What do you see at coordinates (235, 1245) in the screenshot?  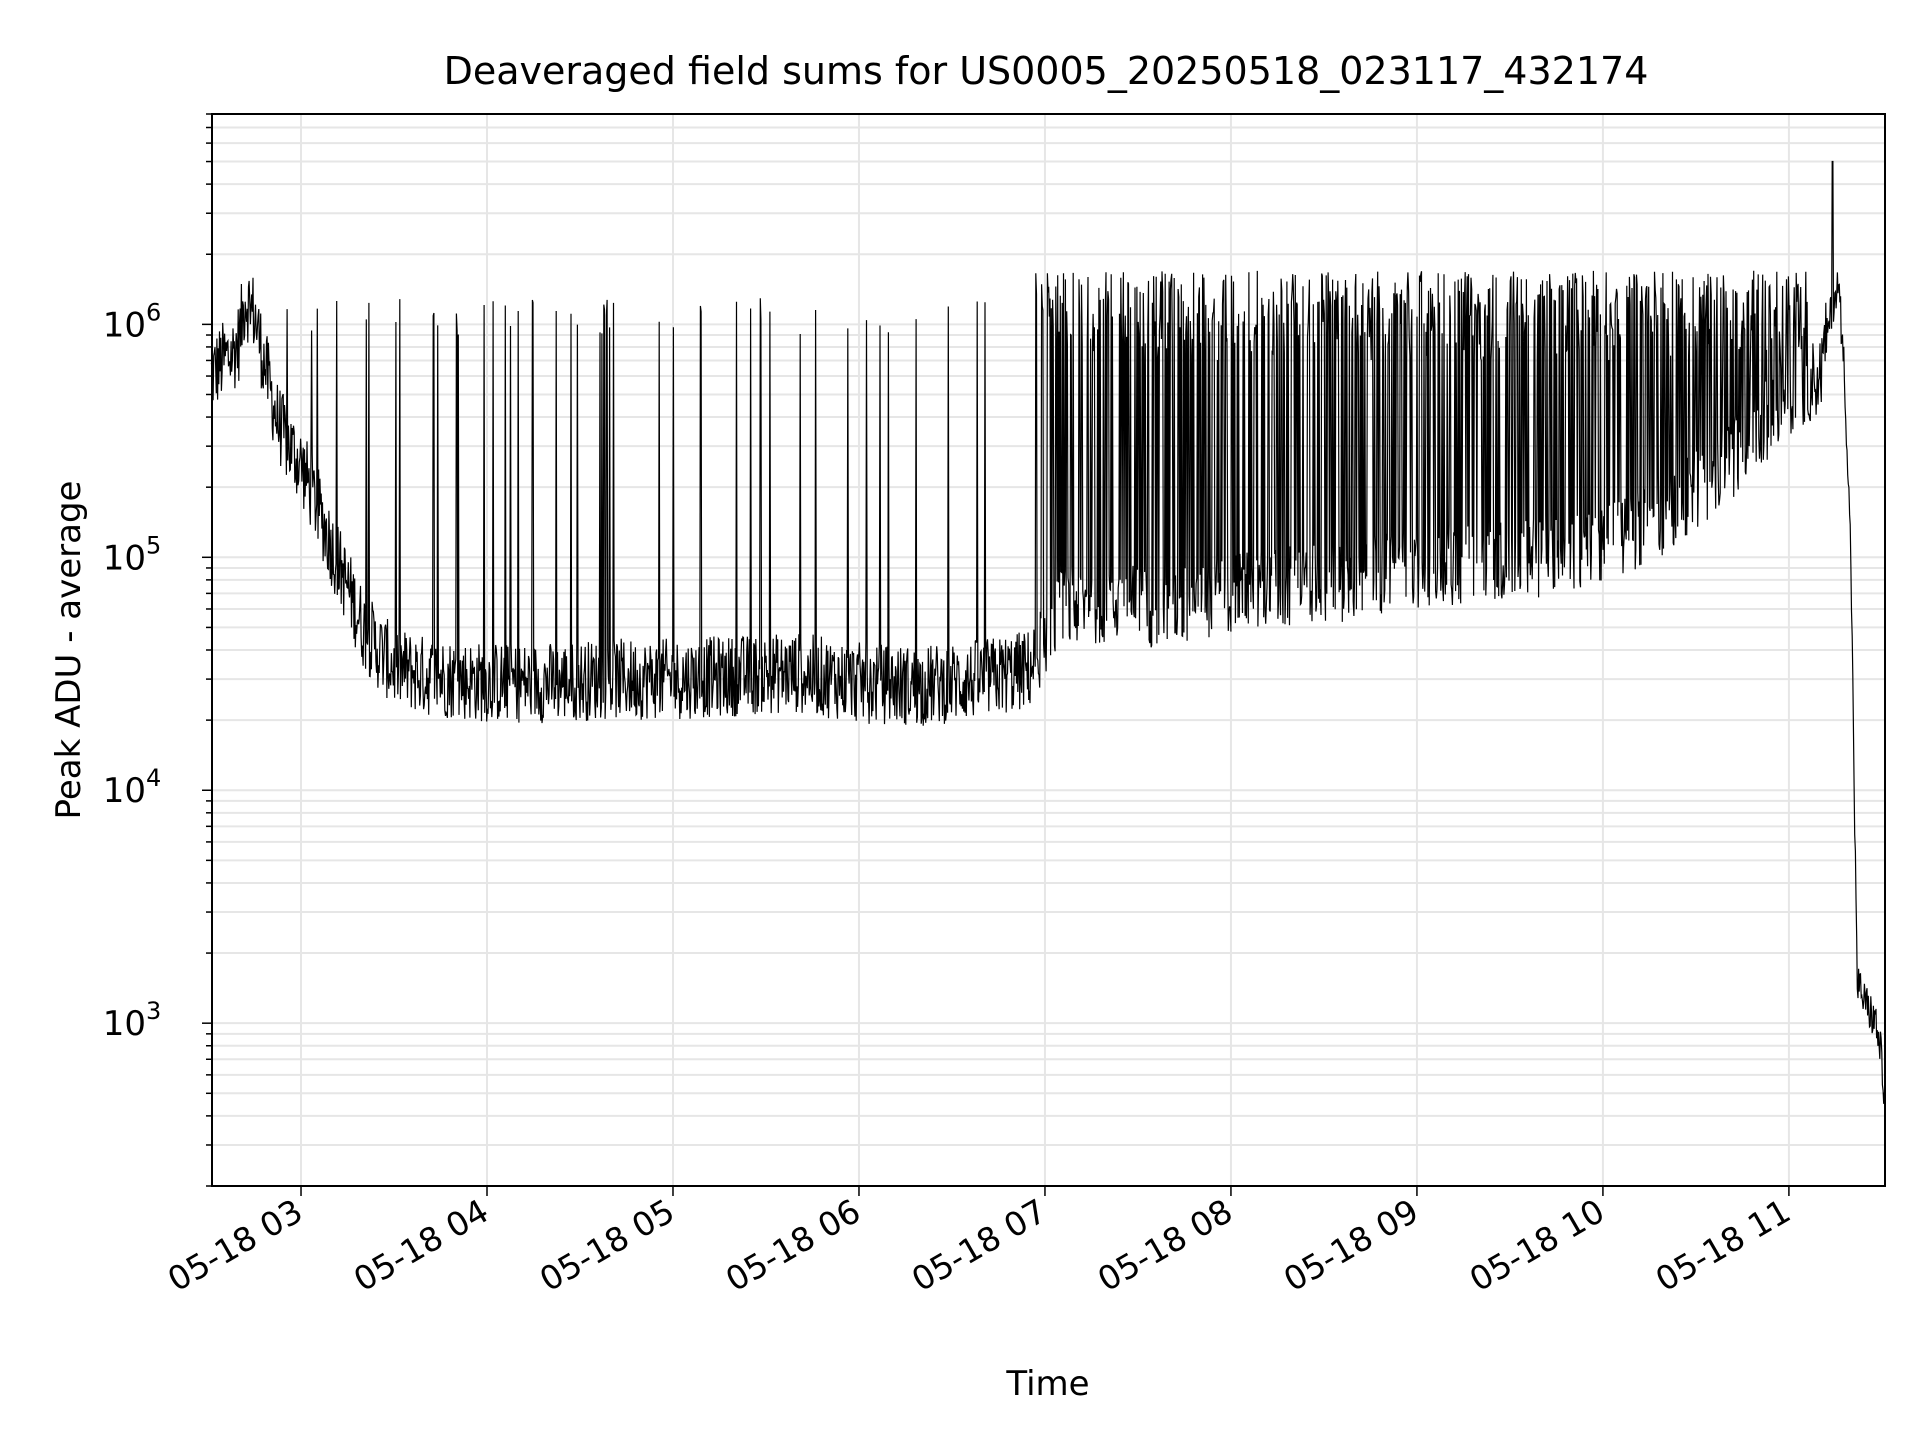 I see `x-tick-label: 05-18 03` at bounding box center [235, 1245].